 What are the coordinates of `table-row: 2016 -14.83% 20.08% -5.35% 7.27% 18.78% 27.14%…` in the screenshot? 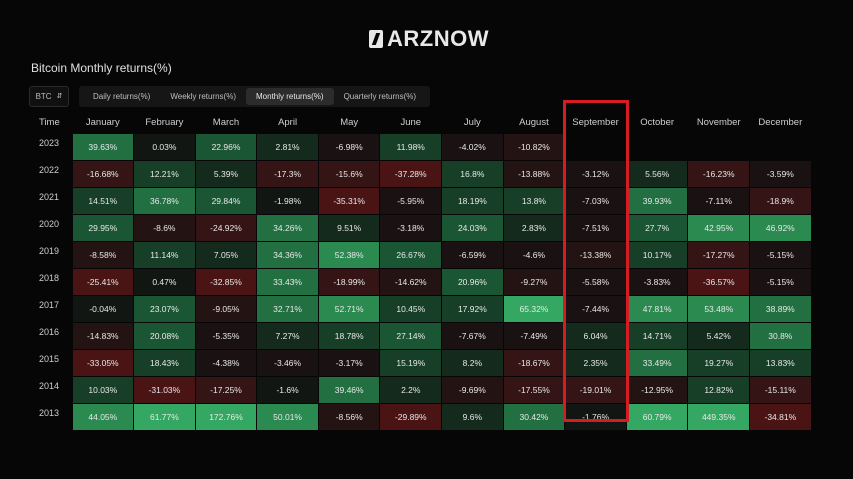 It's located at (420, 336).